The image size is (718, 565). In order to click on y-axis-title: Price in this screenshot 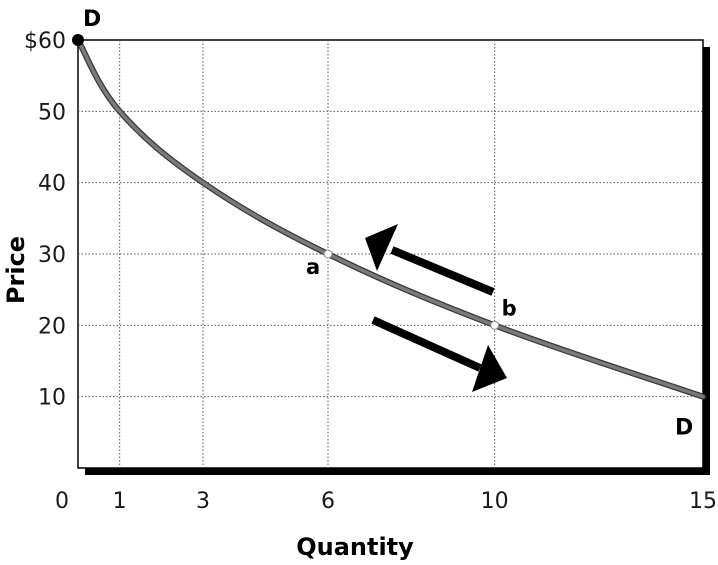, I will do `click(16, 270)`.